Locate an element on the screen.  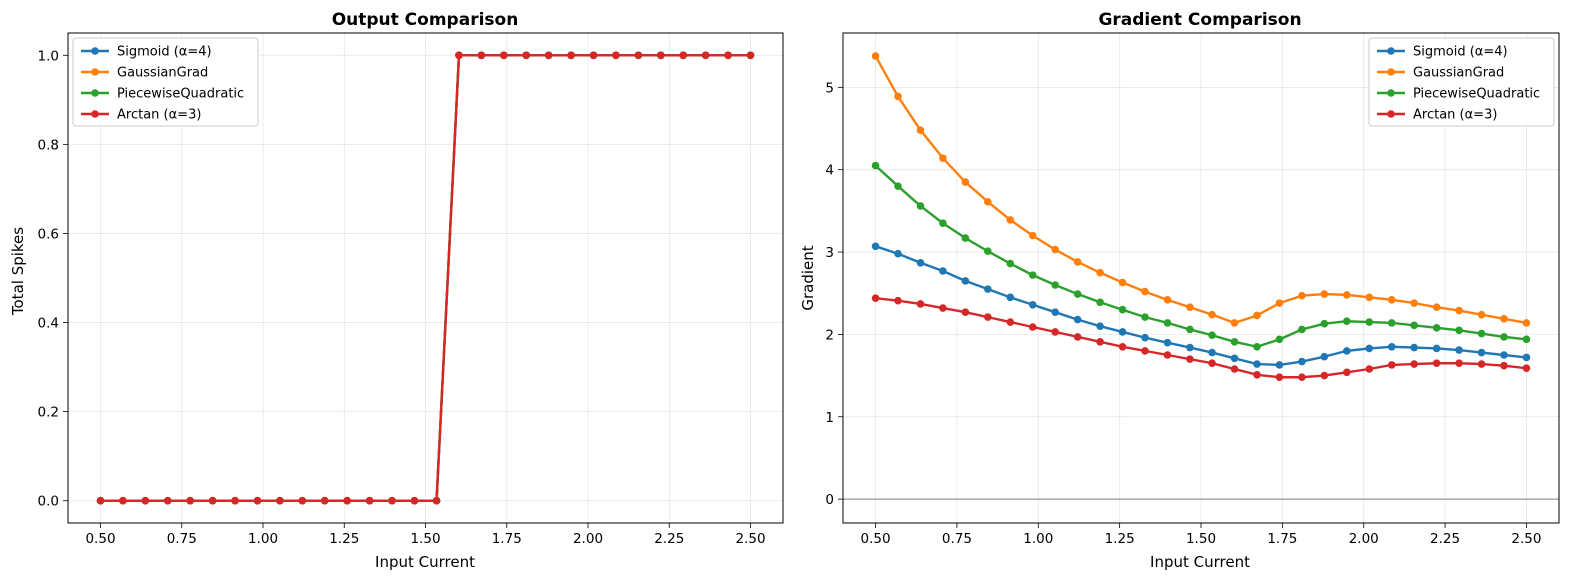
y-axis-label: Total Spikes is located at coordinates (18, 271).